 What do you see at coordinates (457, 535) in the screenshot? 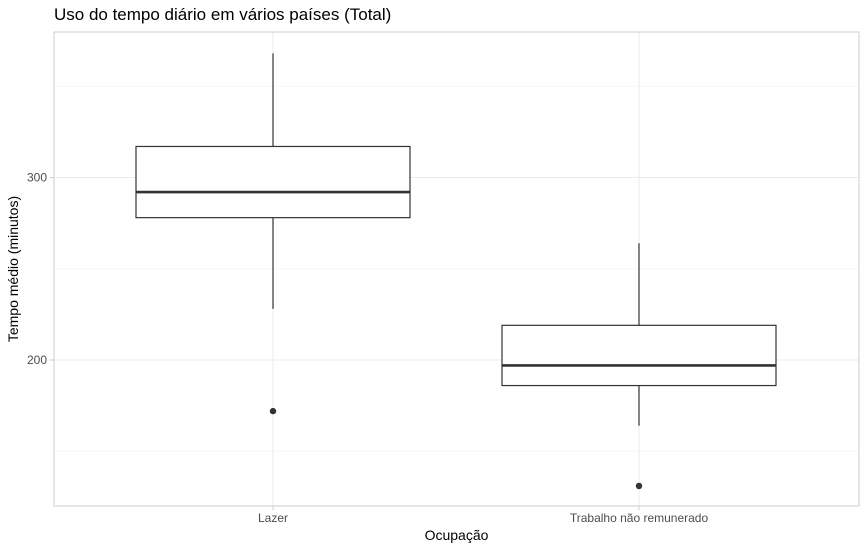
I see `x-axis-title: Ocupação` at bounding box center [457, 535].